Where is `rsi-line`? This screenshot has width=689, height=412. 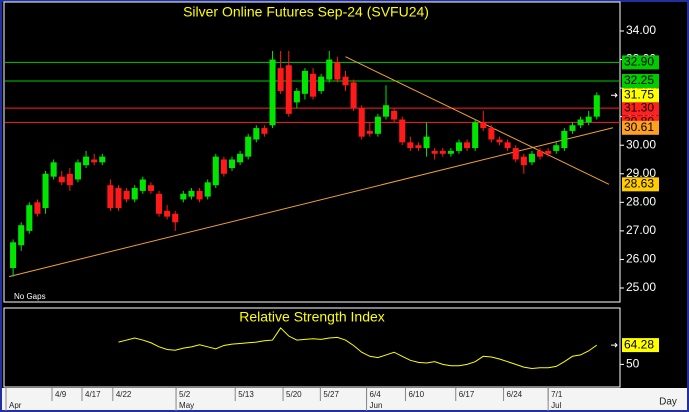
rsi-line is located at coordinates (358, 348).